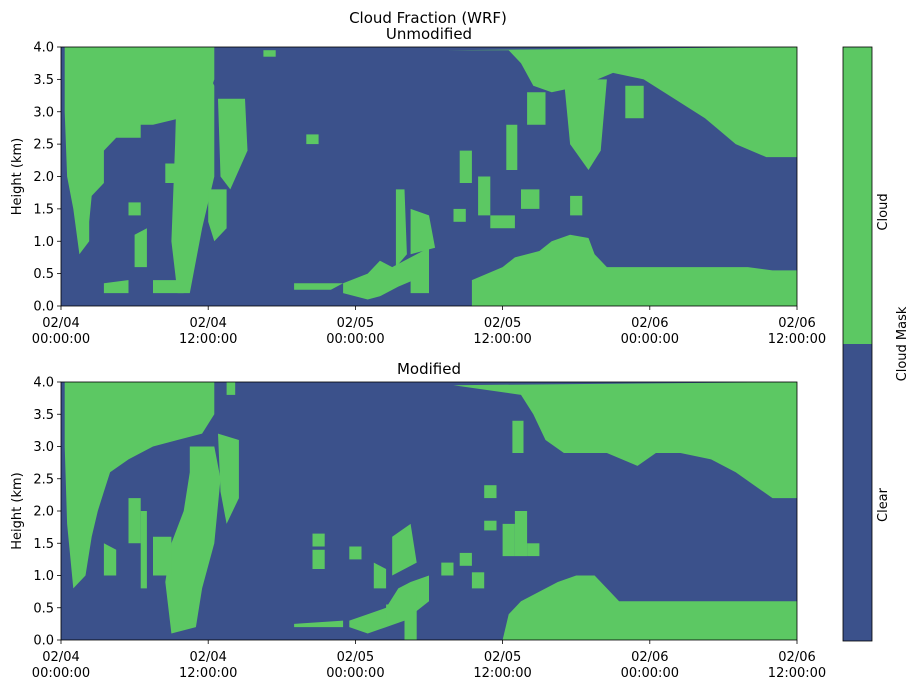 The width and height of the screenshot is (920, 690). Describe the element at coordinates (876, 344) in the screenshot. I see `cloud-mask-colorbar: Clear Cloud Cloud Mask` at that location.